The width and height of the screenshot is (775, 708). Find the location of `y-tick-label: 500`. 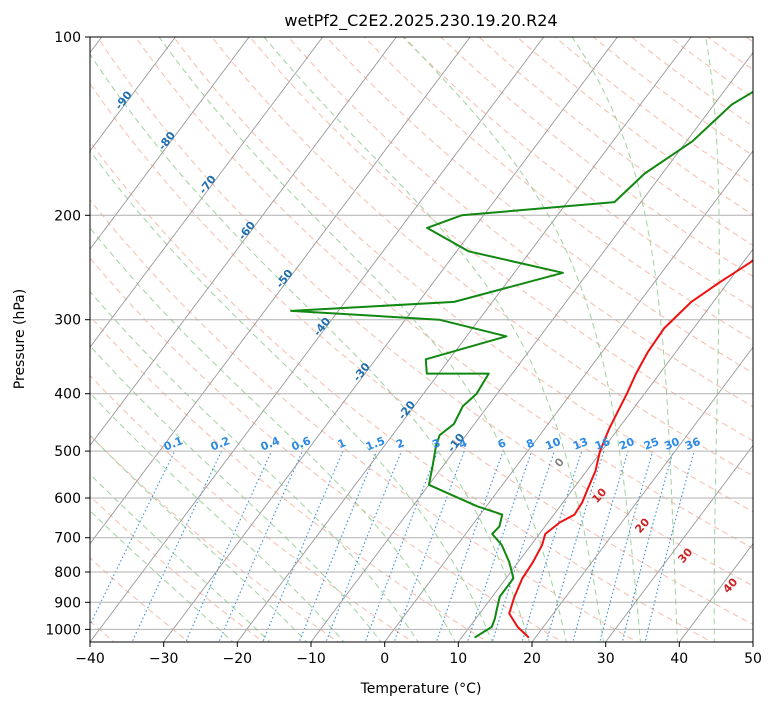

y-tick-label: 500 is located at coordinates (67, 452).